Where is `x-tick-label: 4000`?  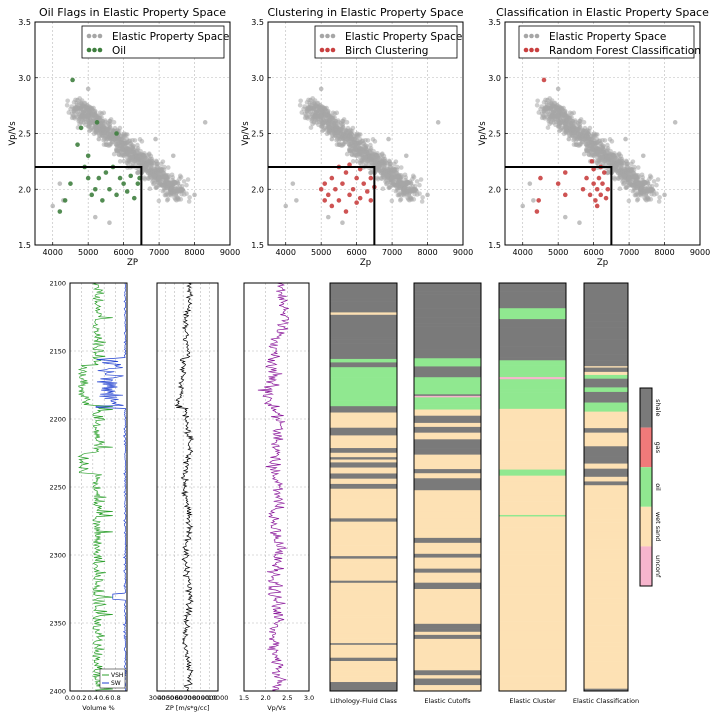 x-tick-label: 4000 is located at coordinates (286, 252).